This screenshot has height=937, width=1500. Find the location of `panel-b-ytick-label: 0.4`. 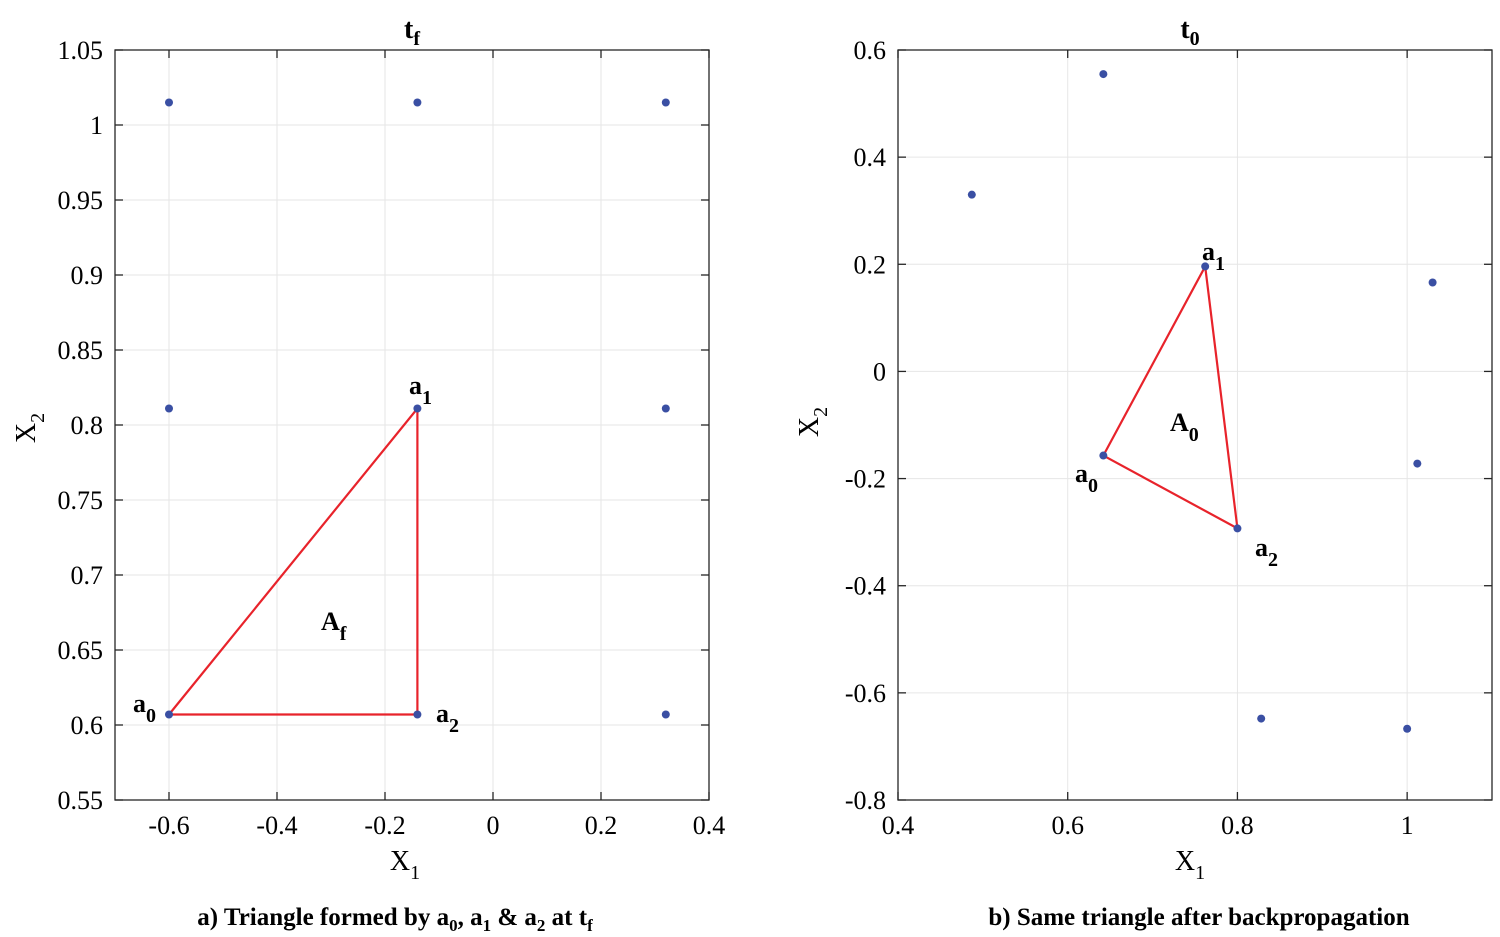

panel-b-ytick-label: 0.4 is located at coordinates (870, 157).